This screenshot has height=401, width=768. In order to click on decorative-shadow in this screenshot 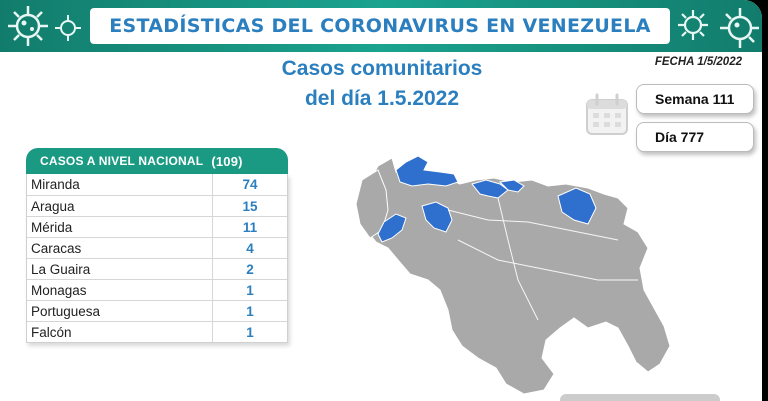, I will do `click(640, 397)`.